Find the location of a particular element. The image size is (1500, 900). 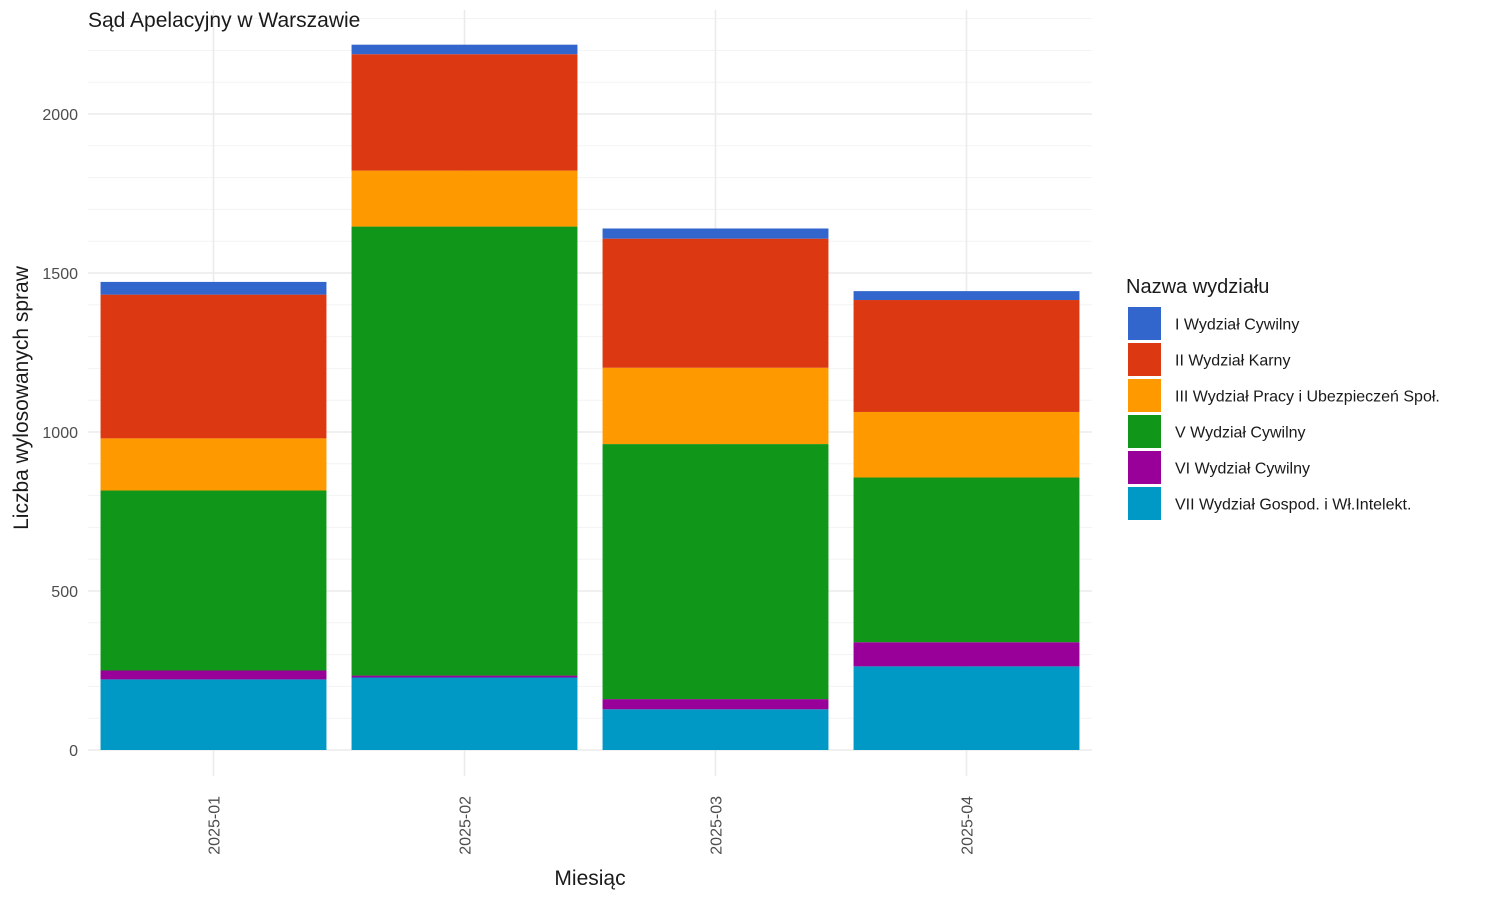

x-tick-labels: 2025-01 2025-02 2025-03 2025-04 is located at coordinates (592, 825).